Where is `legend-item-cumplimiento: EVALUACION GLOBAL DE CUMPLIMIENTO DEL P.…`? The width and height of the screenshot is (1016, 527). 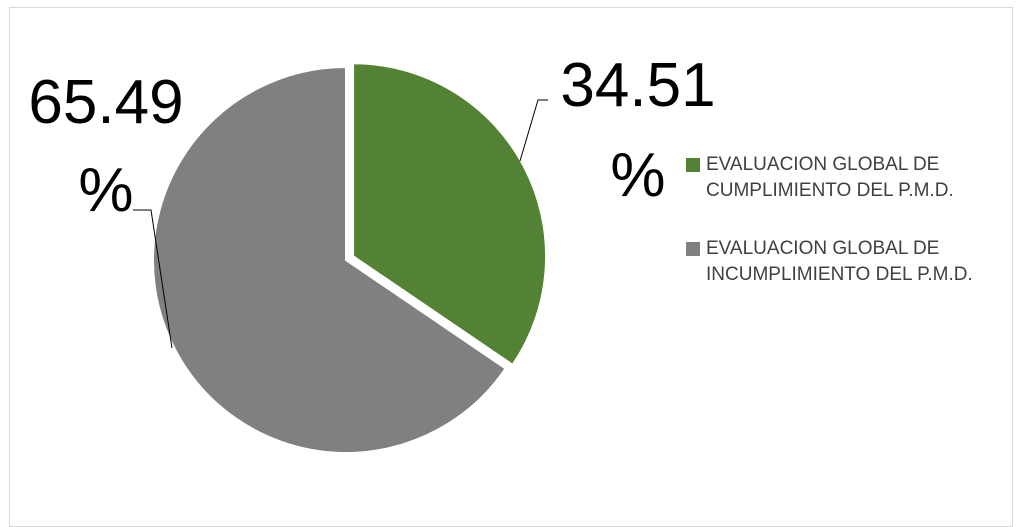 legend-item-cumplimiento: EVALUACION GLOBAL DE CUMPLIMIENTO DEL P.… is located at coordinates (846, 178).